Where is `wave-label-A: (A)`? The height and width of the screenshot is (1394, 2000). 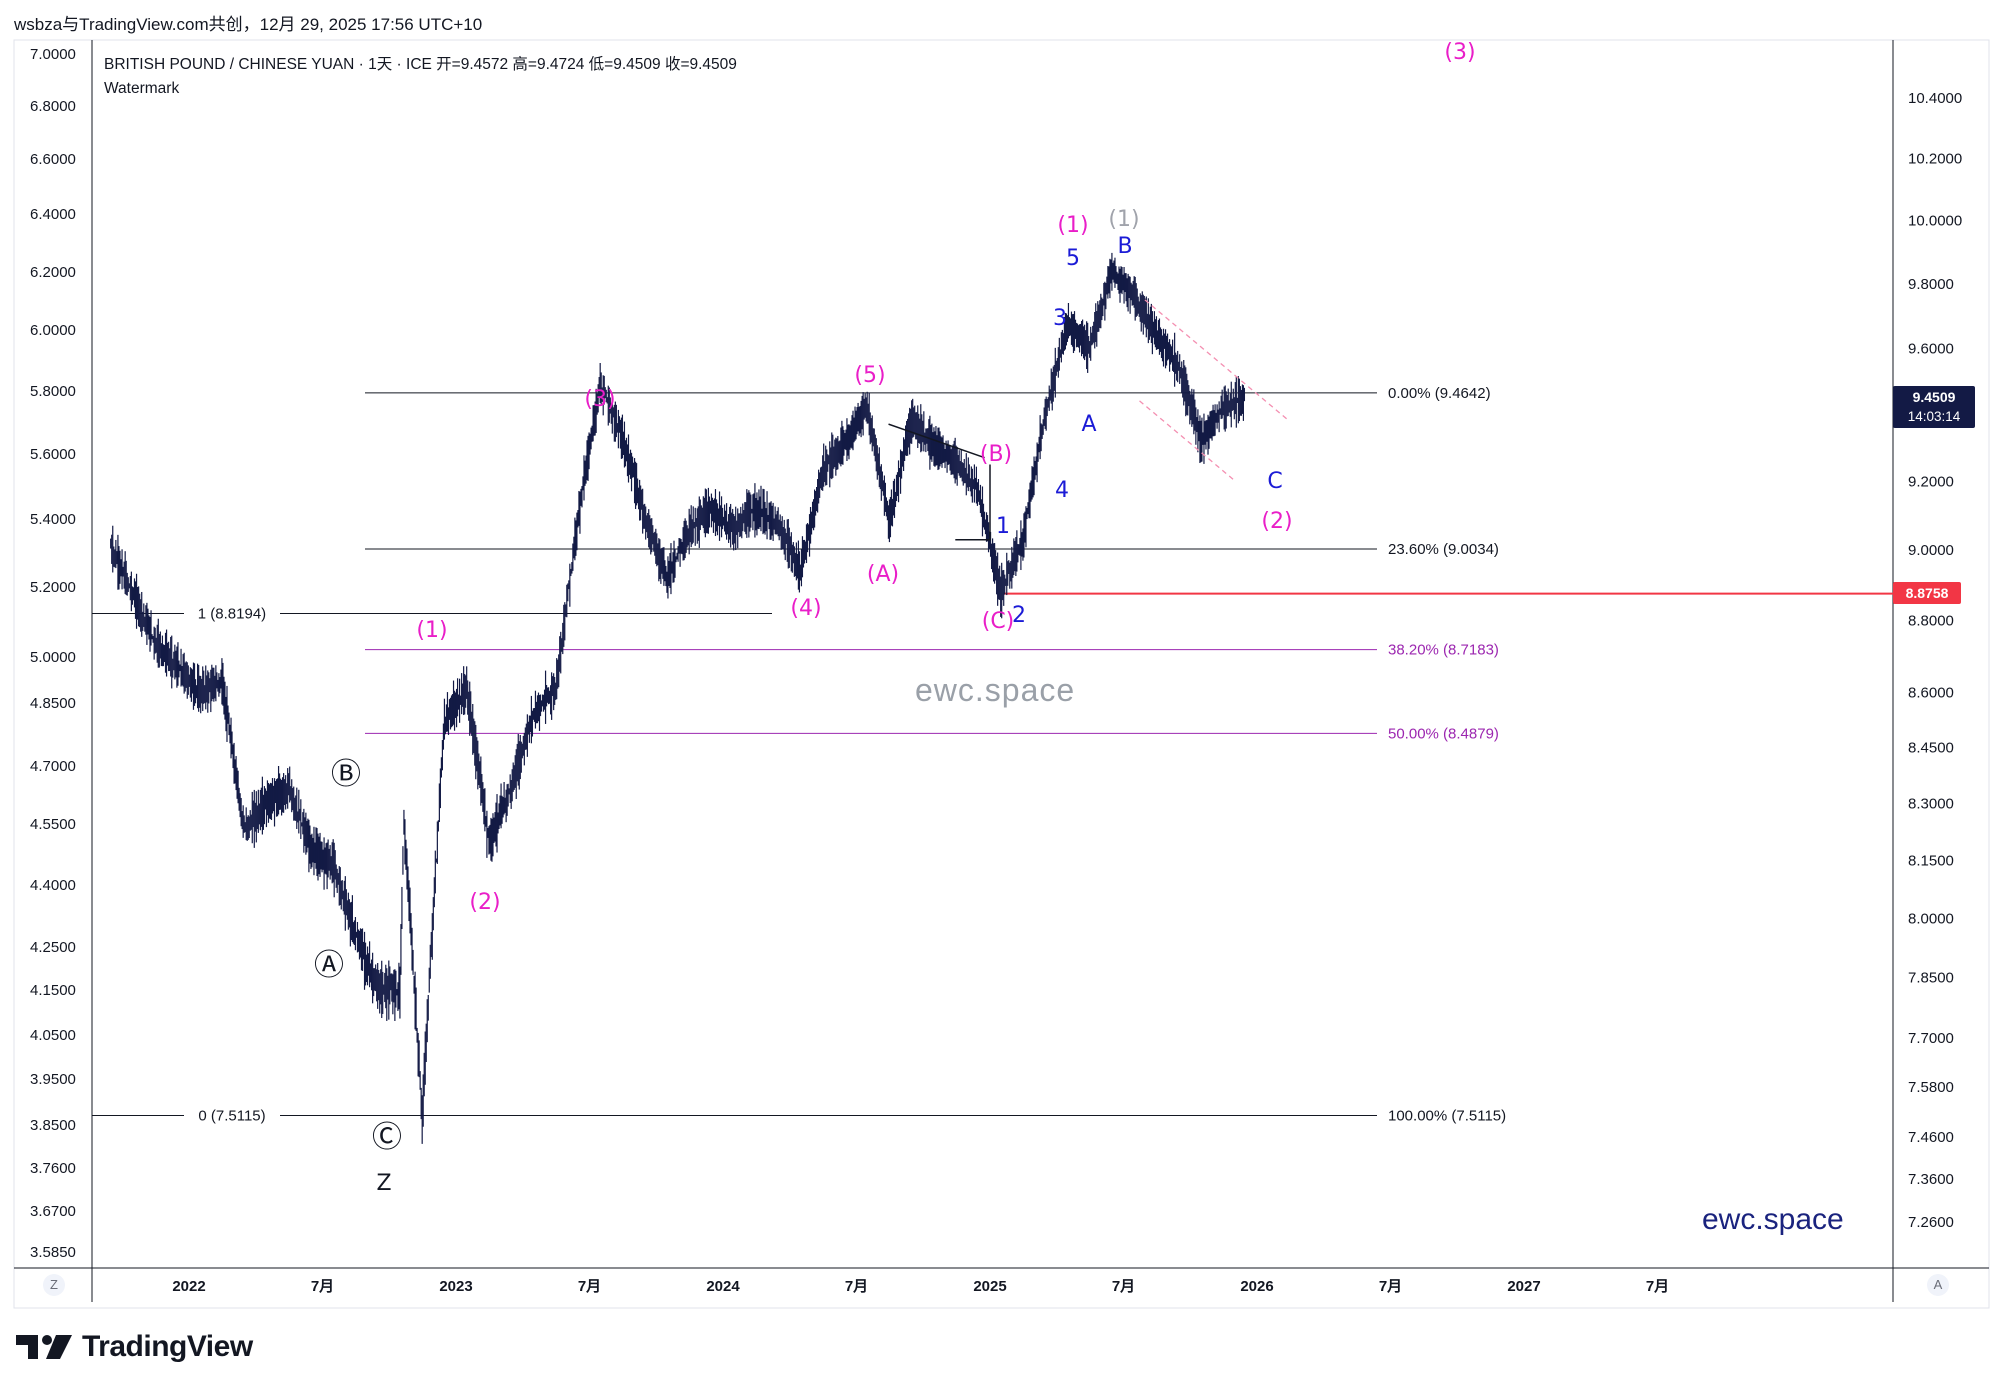 wave-label-A: (A) is located at coordinates (883, 574).